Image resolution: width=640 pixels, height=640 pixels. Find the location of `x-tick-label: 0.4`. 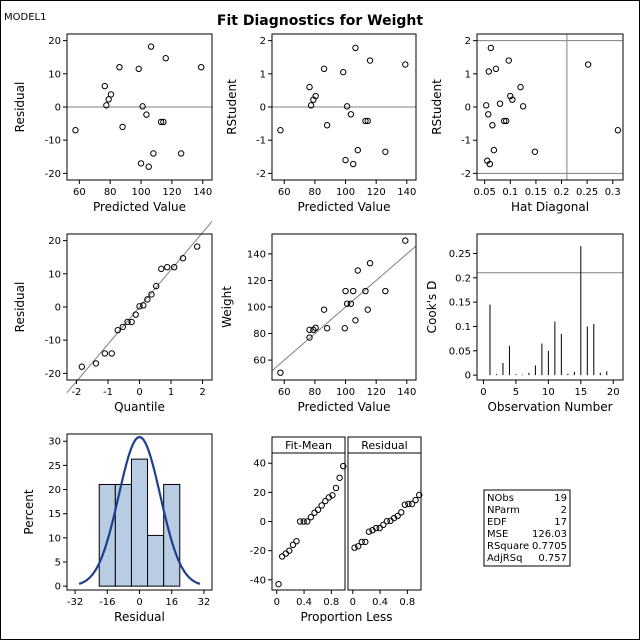

x-tick-label: 0.4 is located at coordinates (380, 602).